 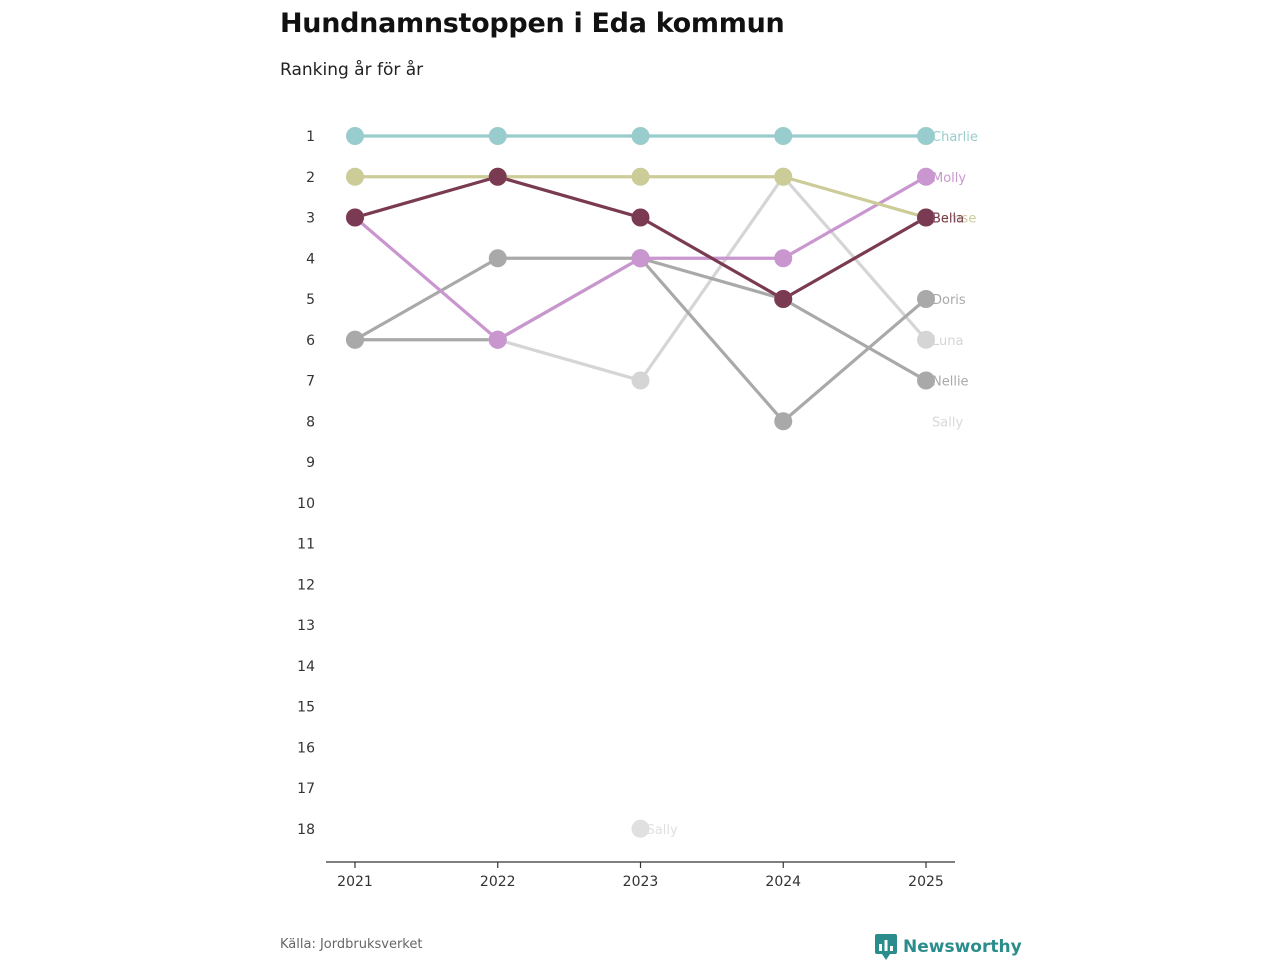 I want to click on series-end-label: Bamse, so click(x=954, y=219).